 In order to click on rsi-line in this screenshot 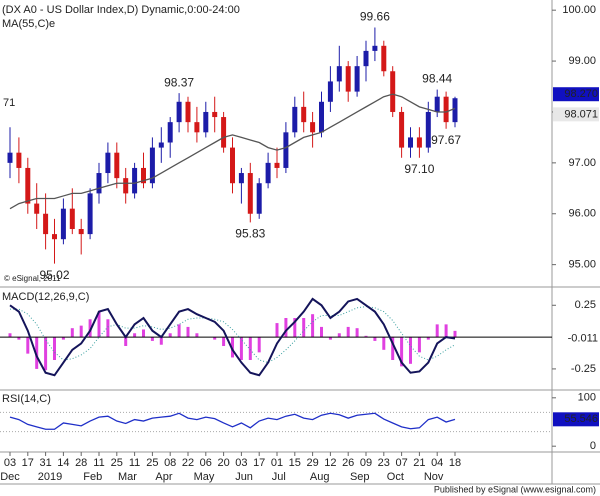, I will do `click(232, 421)`.